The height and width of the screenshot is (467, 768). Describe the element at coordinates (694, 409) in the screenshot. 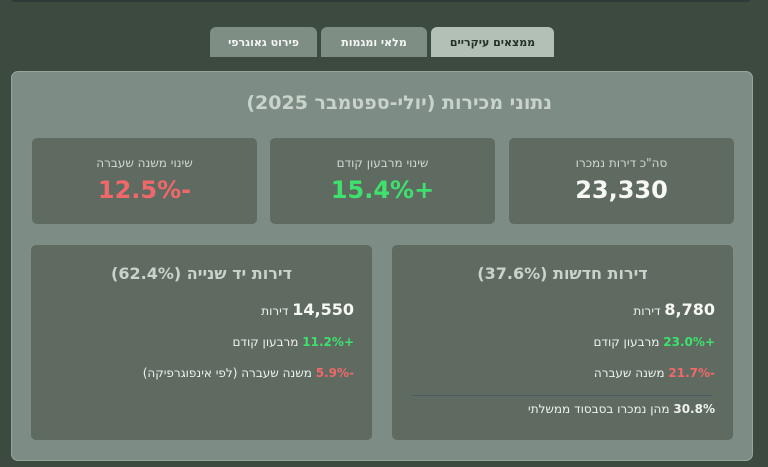

I see `subsidized-value: 30.8%` at that location.